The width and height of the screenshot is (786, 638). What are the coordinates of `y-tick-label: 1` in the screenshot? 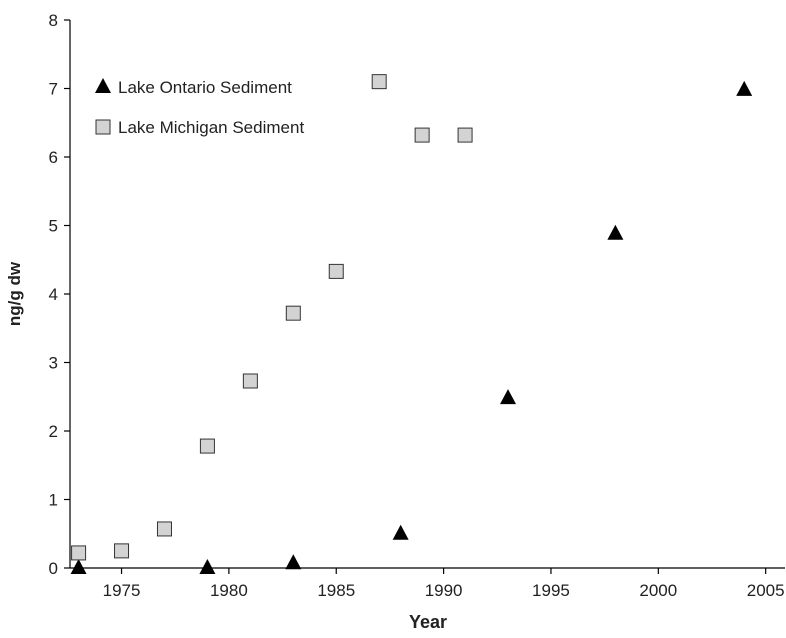 It's located at (53, 500).